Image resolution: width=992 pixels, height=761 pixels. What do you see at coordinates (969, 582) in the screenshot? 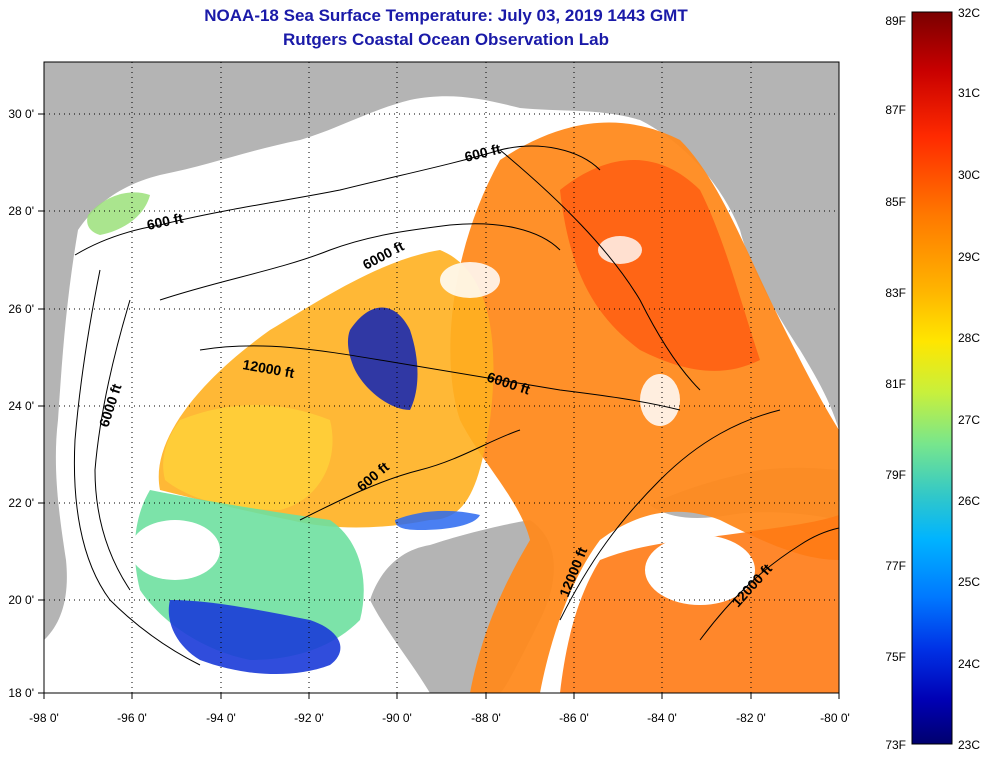
I see `colorbar-c-label: 25C` at bounding box center [969, 582].